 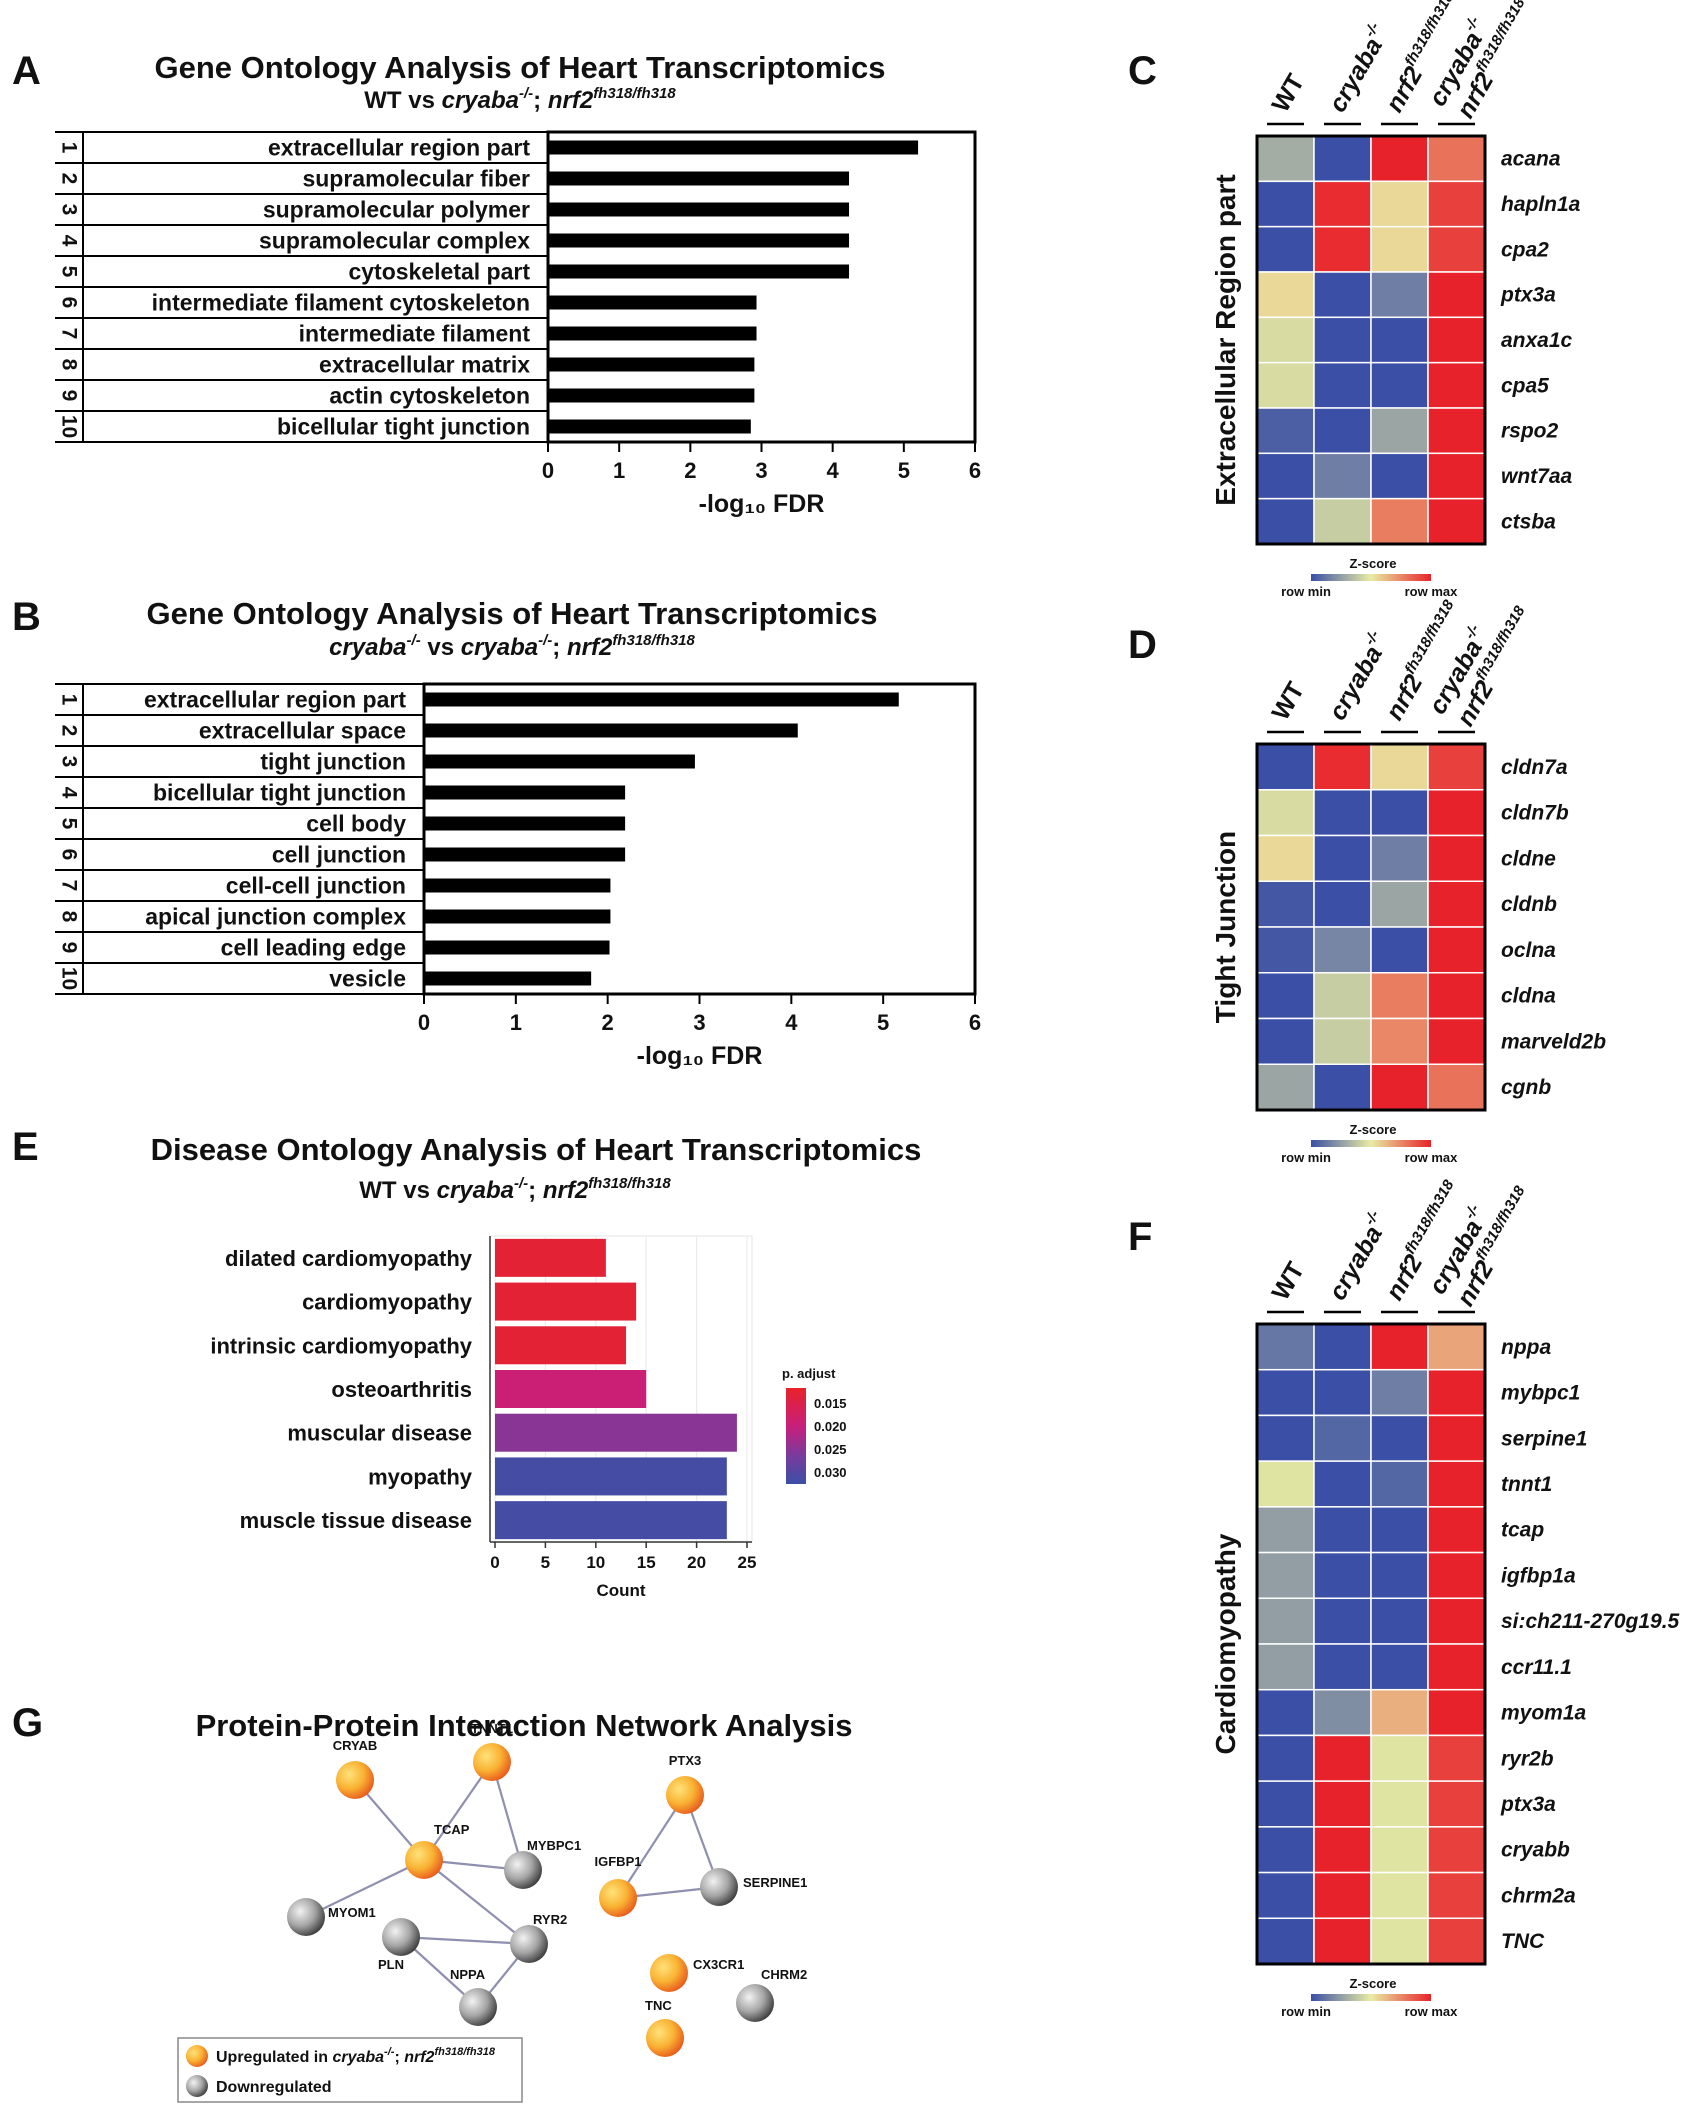 What do you see at coordinates (1530, 431) in the screenshot?
I see `heatmap-c-row-label: rspo2` at bounding box center [1530, 431].